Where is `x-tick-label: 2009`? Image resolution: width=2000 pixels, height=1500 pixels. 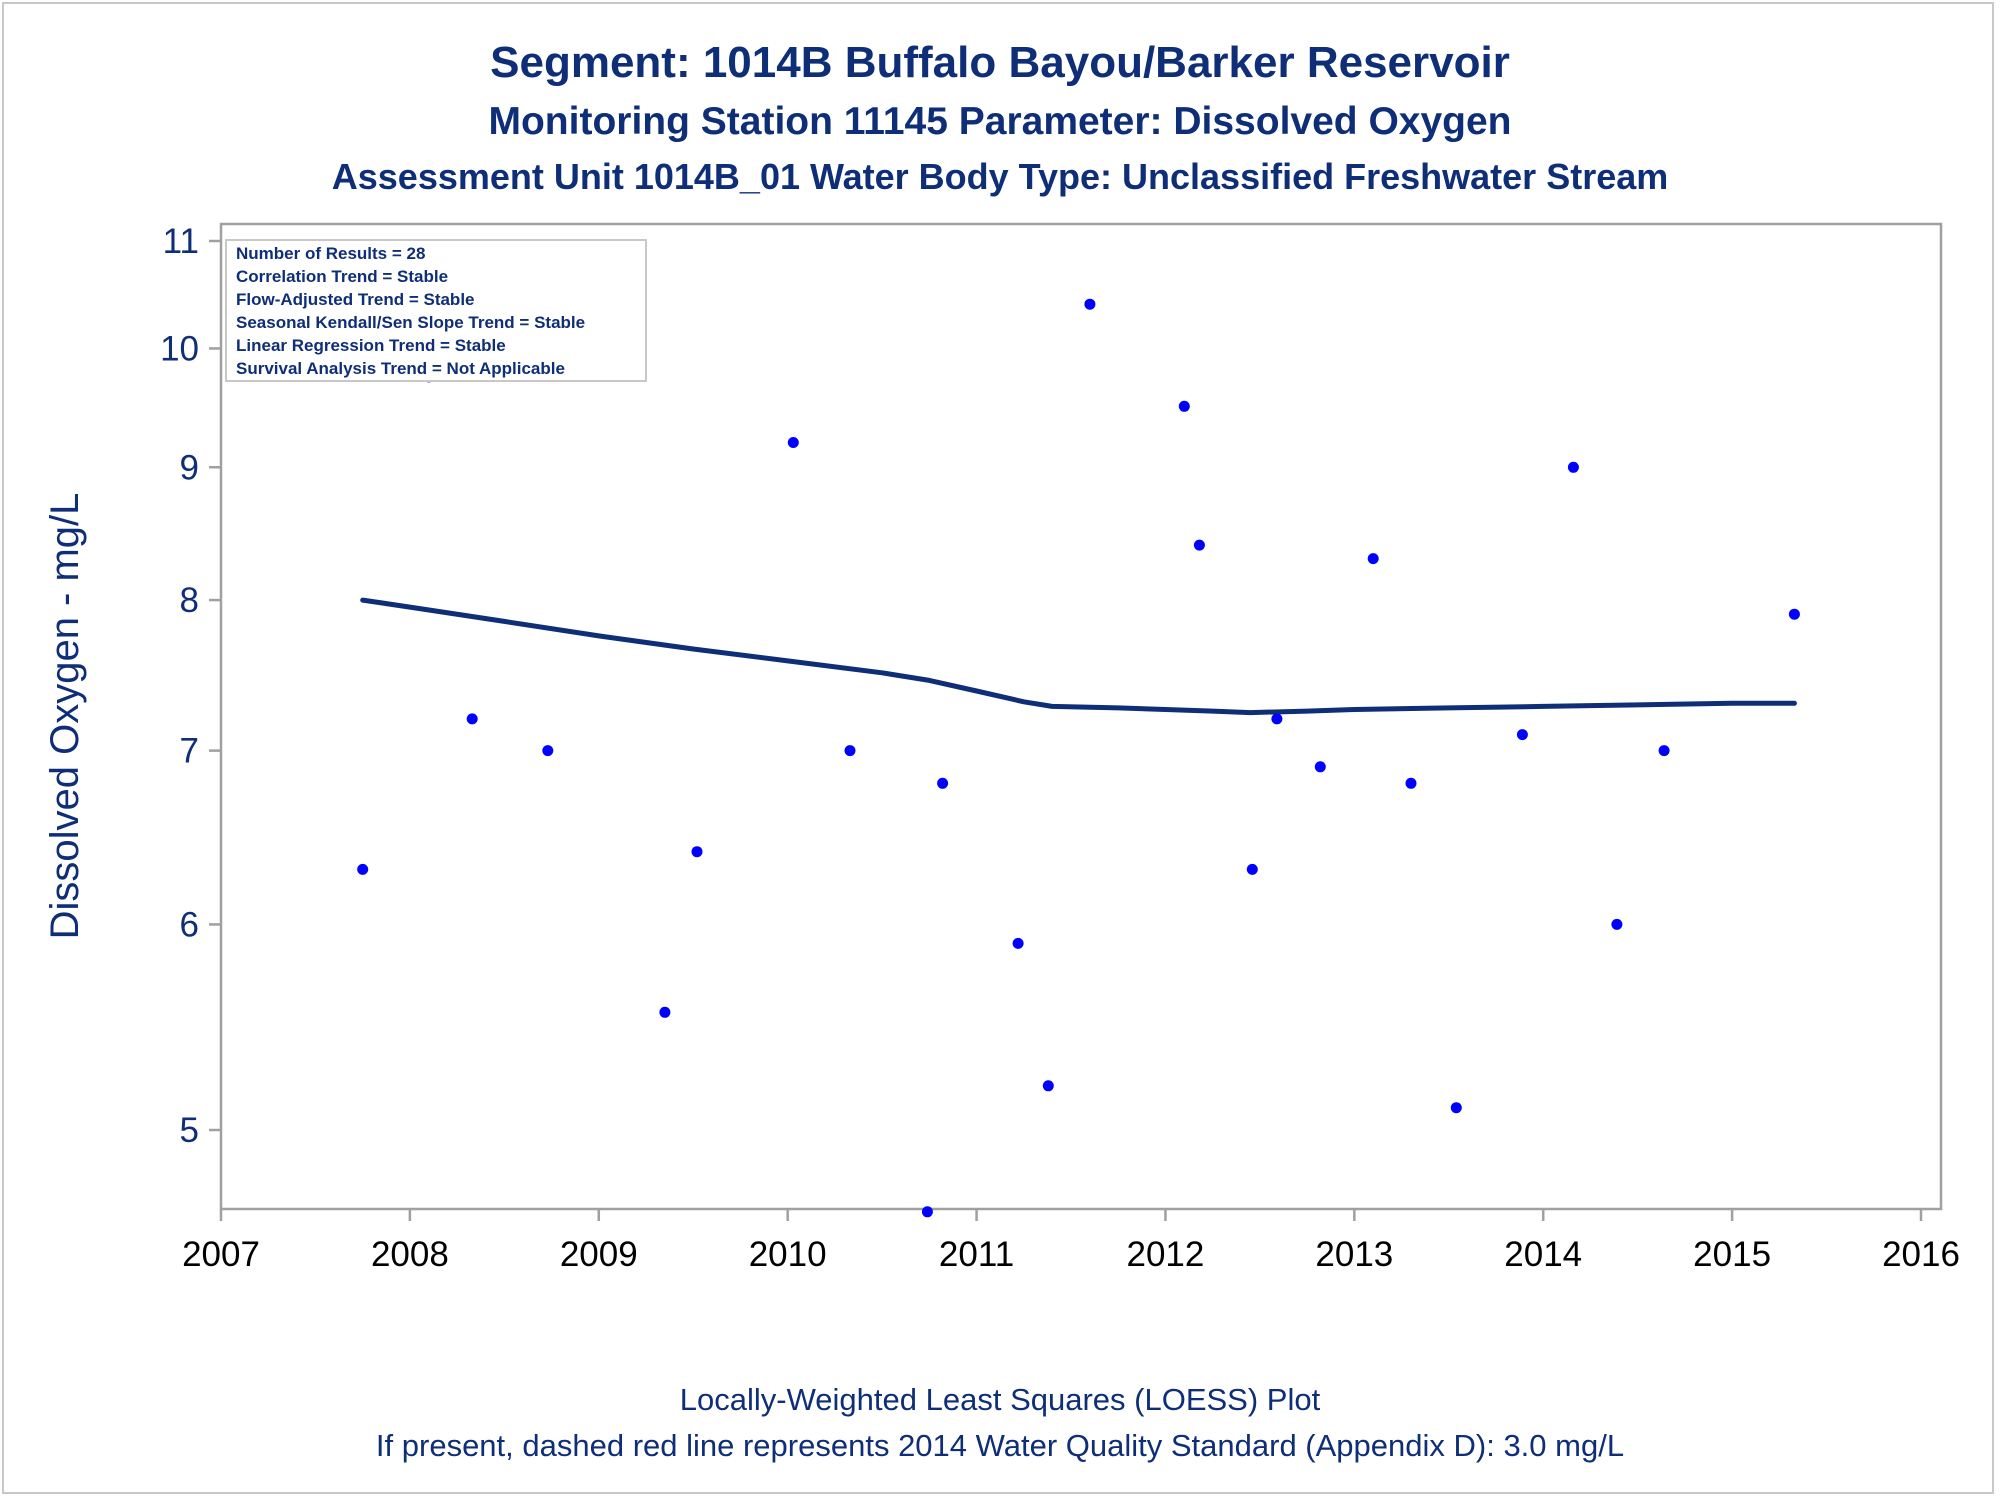 x-tick-label: 2009 is located at coordinates (599, 1254).